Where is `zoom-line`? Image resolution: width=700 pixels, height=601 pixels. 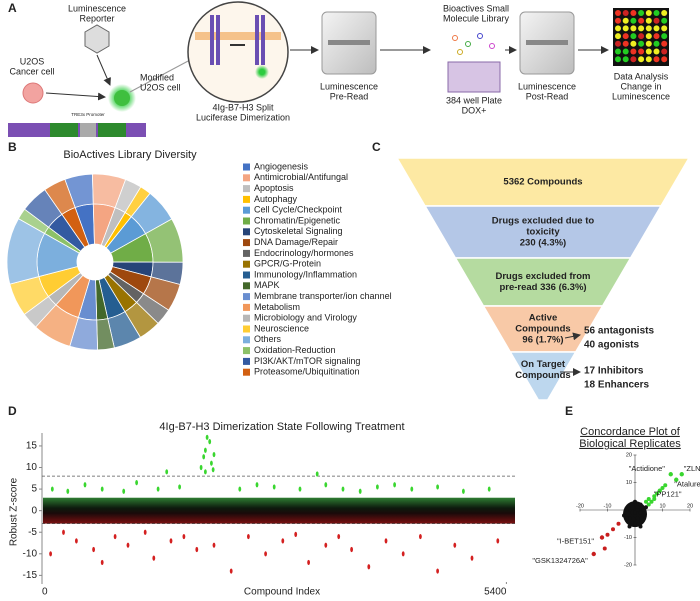
zoom-line is located at coordinates (160, 76).